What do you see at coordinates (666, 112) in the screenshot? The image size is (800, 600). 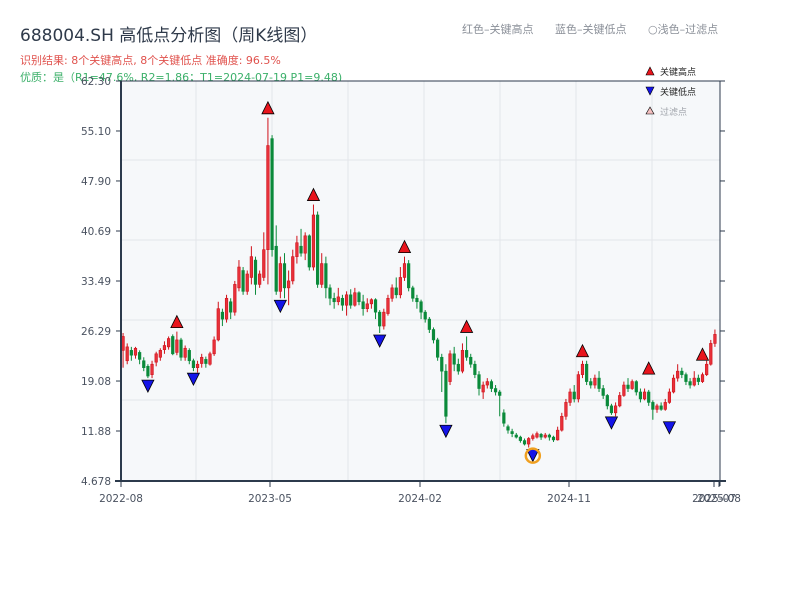 I see `legend-item-filtered: 过滤点` at bounding box center [666, 112].